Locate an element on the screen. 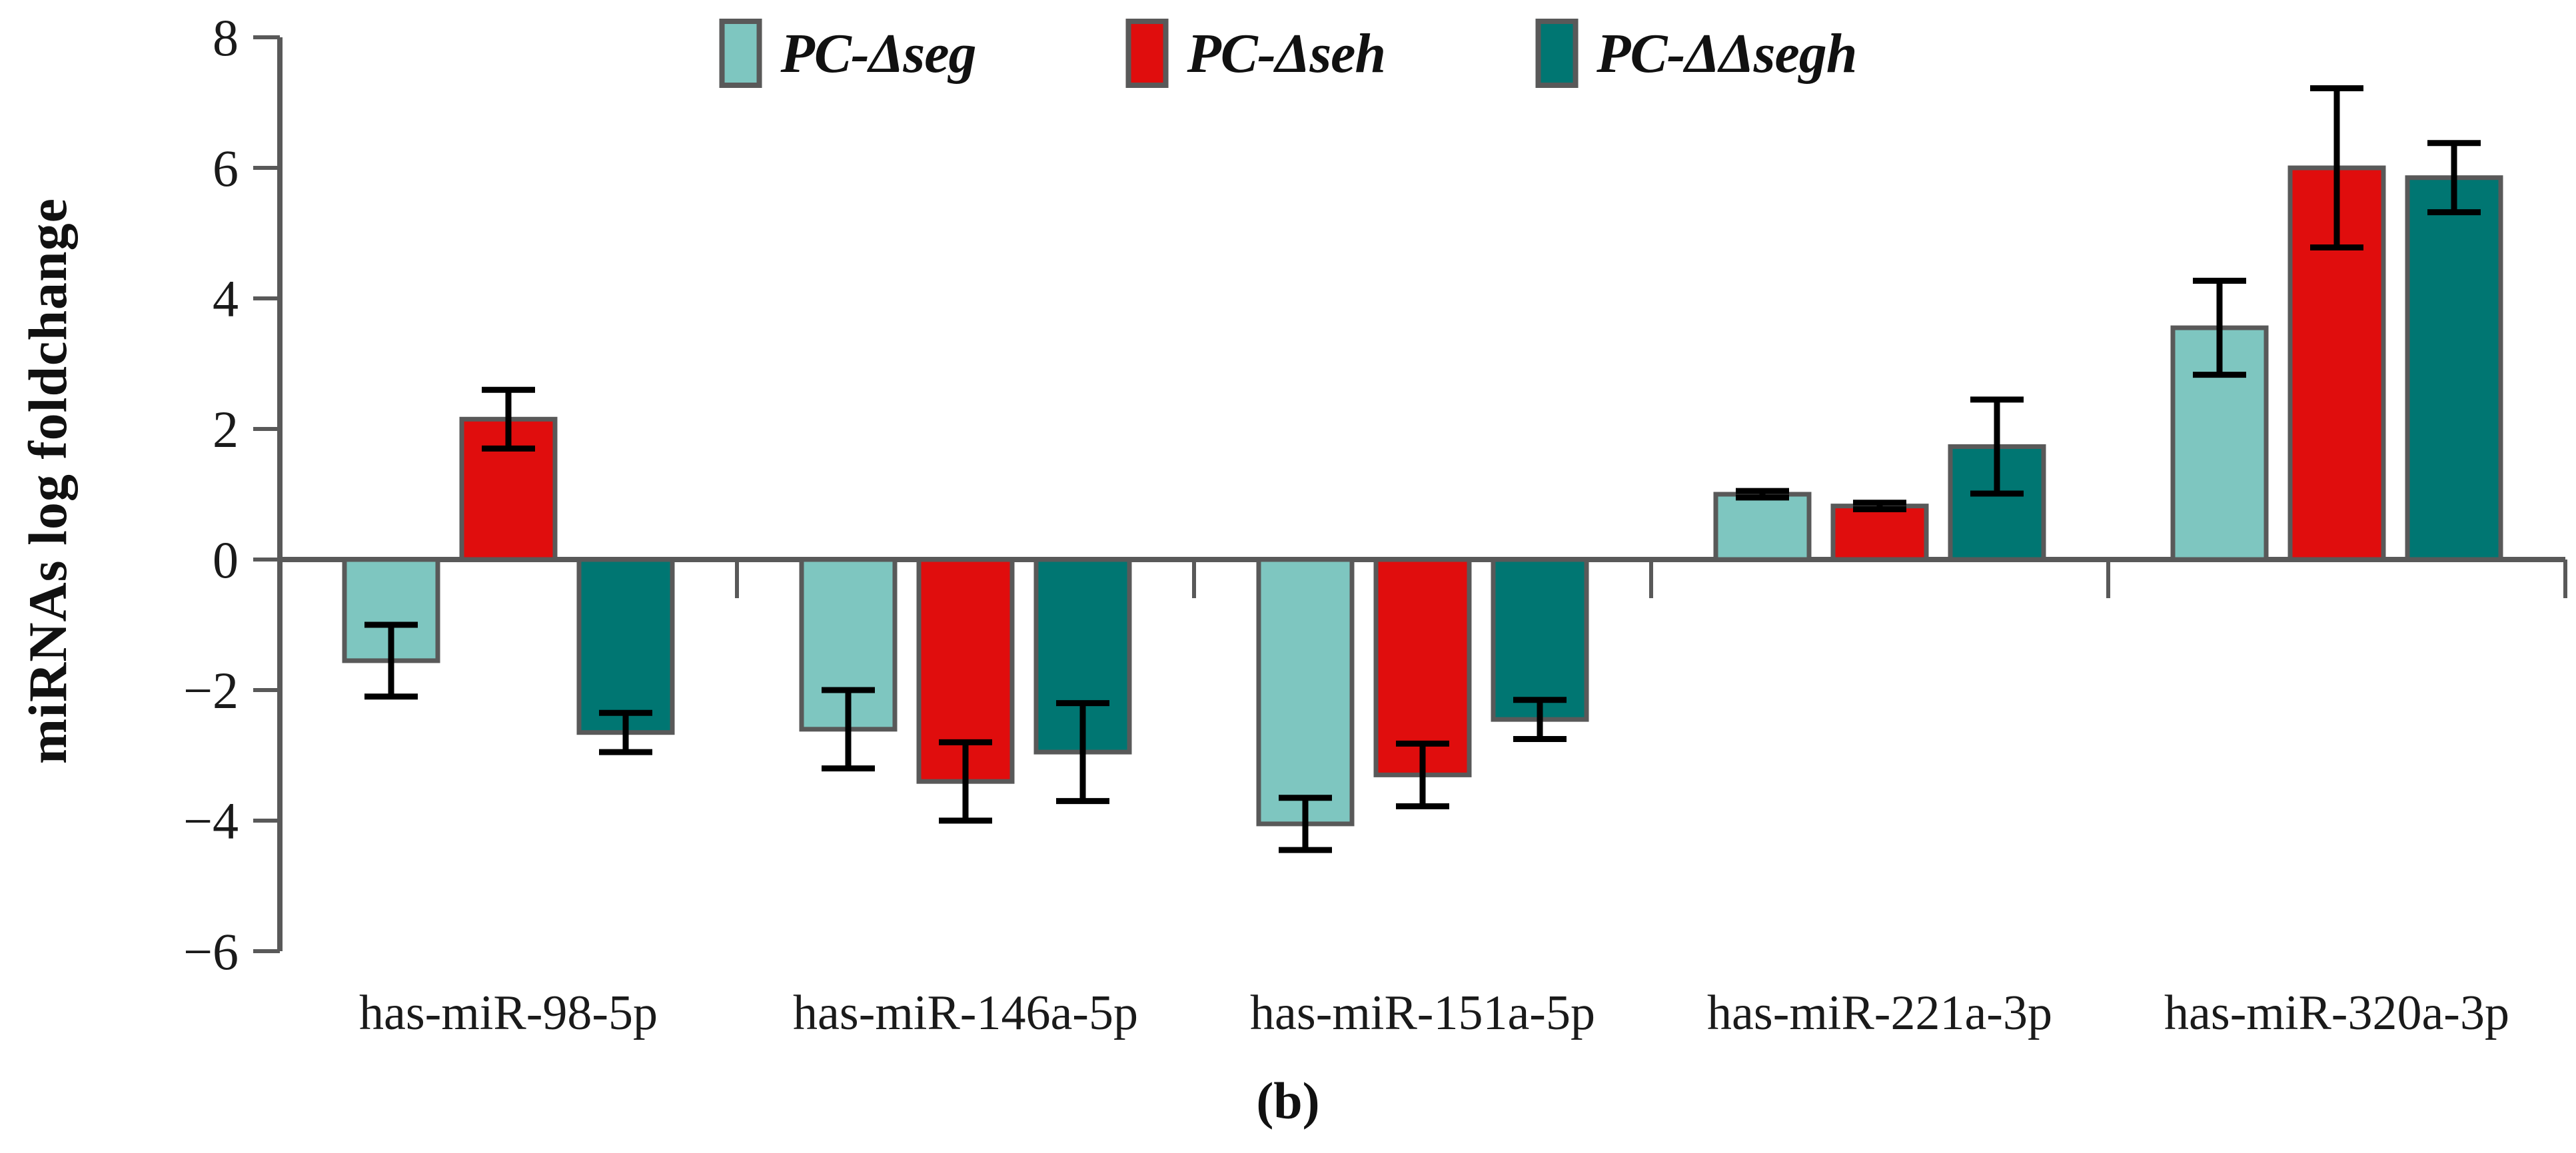 This screenshot has width=2576, height=1153. y-tick-label: 8 is located at coordinates (226, 38).